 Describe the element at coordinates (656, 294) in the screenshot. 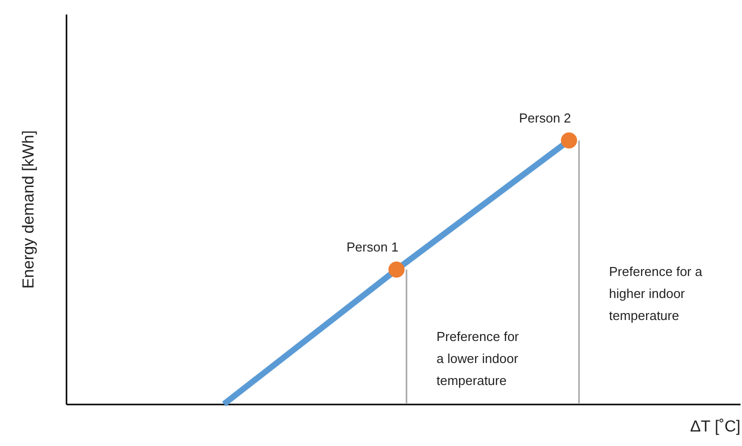

I see `annotation: Preference for a higher indoor temperature` at that location.